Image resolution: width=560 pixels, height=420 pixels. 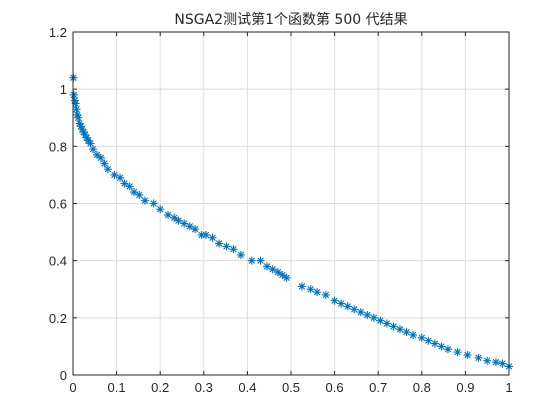 I want to click on x-tick-label: 0.3, so click(x=204, y=387).